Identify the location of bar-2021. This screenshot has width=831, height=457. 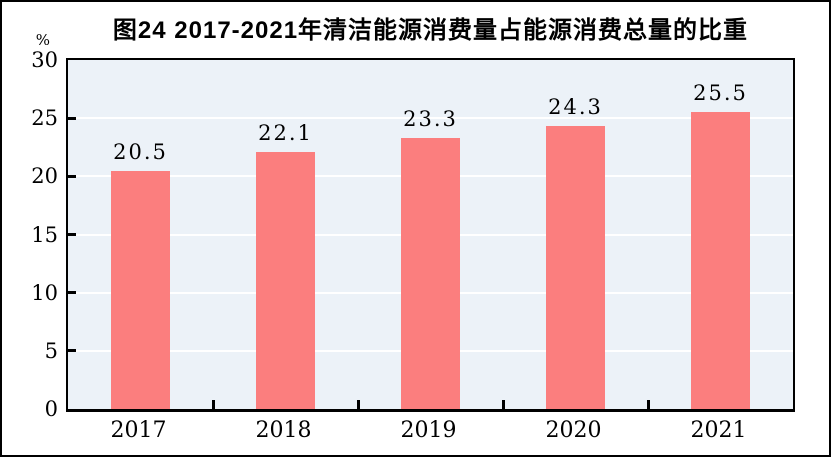
(720, 260).